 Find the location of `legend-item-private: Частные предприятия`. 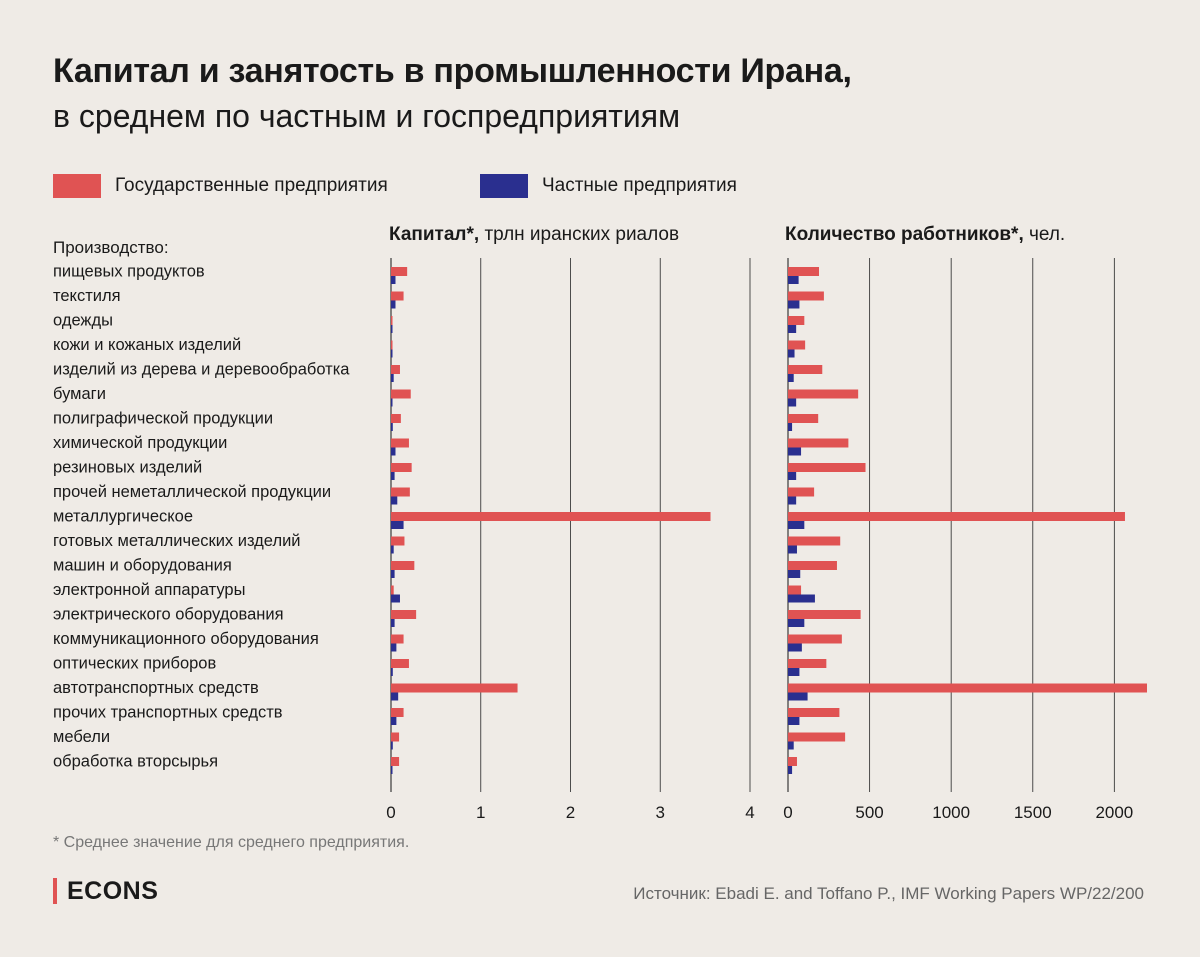

legend-item-private: Частные предприятия is located at coordinates (608, 186).